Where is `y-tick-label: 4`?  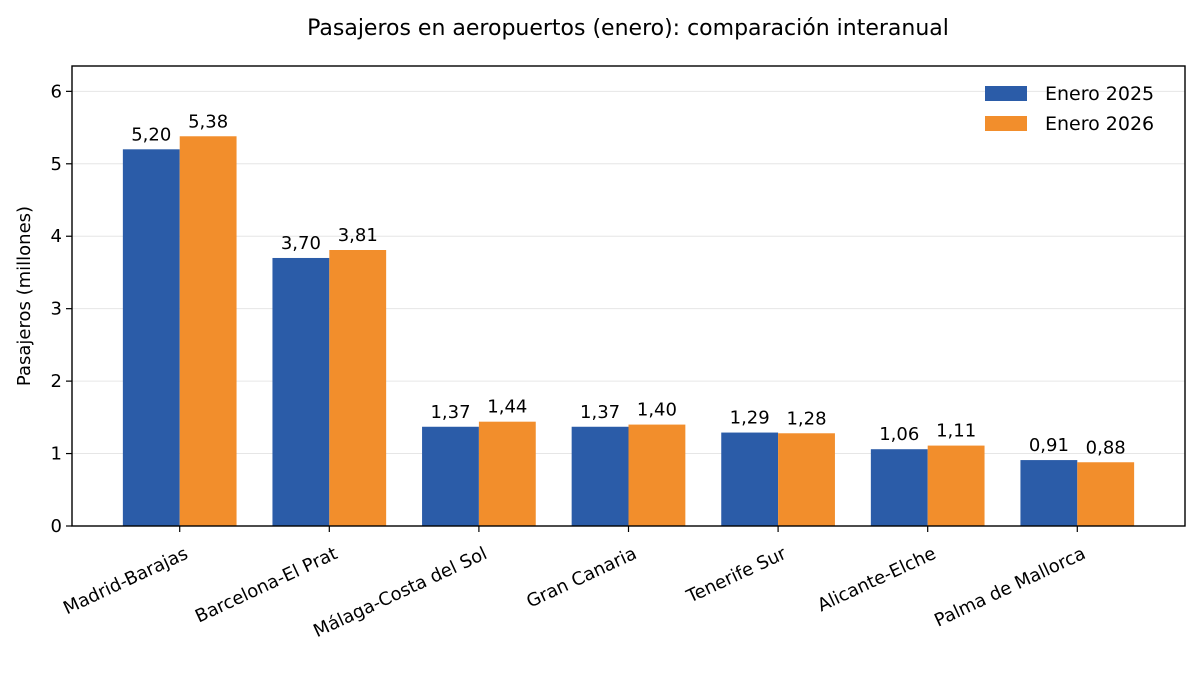
y-tick-label: 4 is located at coordinates (56, 236).